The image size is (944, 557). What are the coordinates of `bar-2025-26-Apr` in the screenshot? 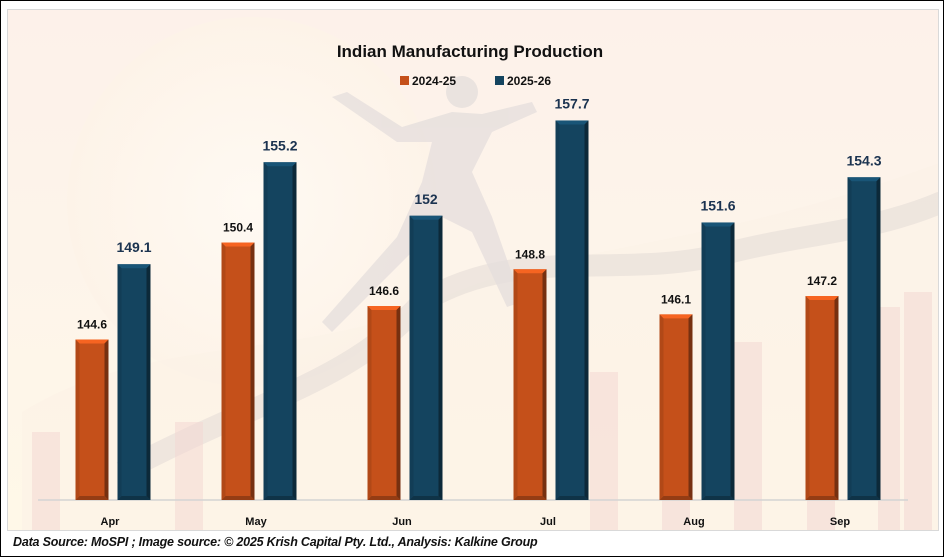 It's located at (134, 382).